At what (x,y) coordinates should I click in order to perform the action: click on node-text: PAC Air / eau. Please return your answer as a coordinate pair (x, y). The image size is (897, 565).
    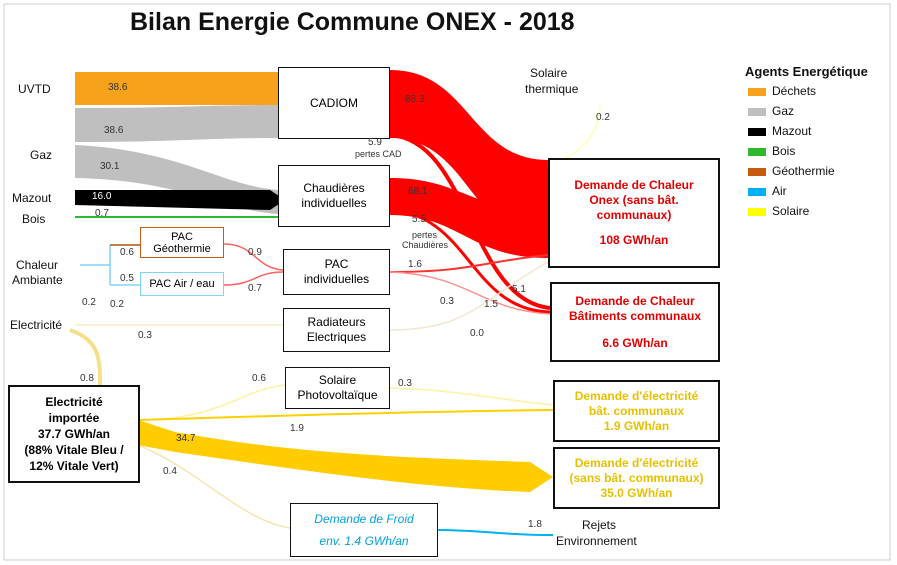
    Looking at the image, I should click on (182, 283).